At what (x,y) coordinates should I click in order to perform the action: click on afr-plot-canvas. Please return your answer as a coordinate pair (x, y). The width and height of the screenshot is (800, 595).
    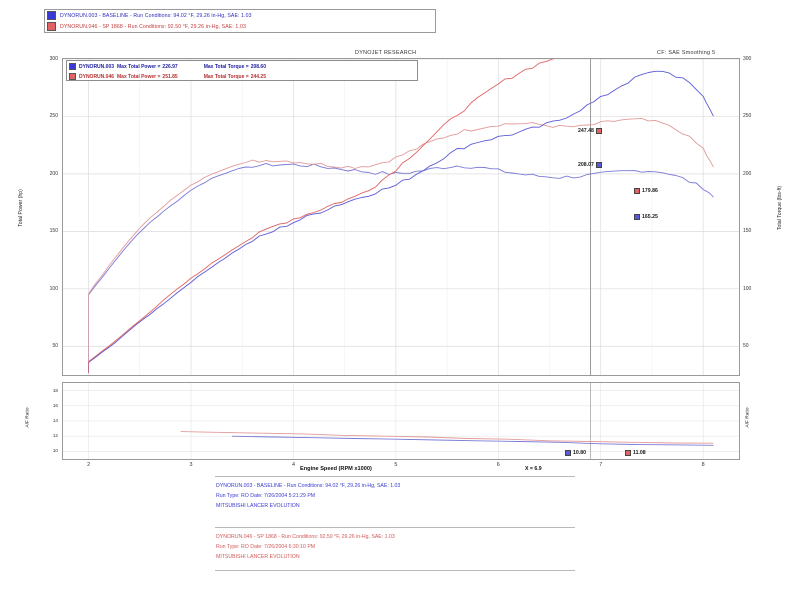
    Looking at the image, I should click on (401, 421).